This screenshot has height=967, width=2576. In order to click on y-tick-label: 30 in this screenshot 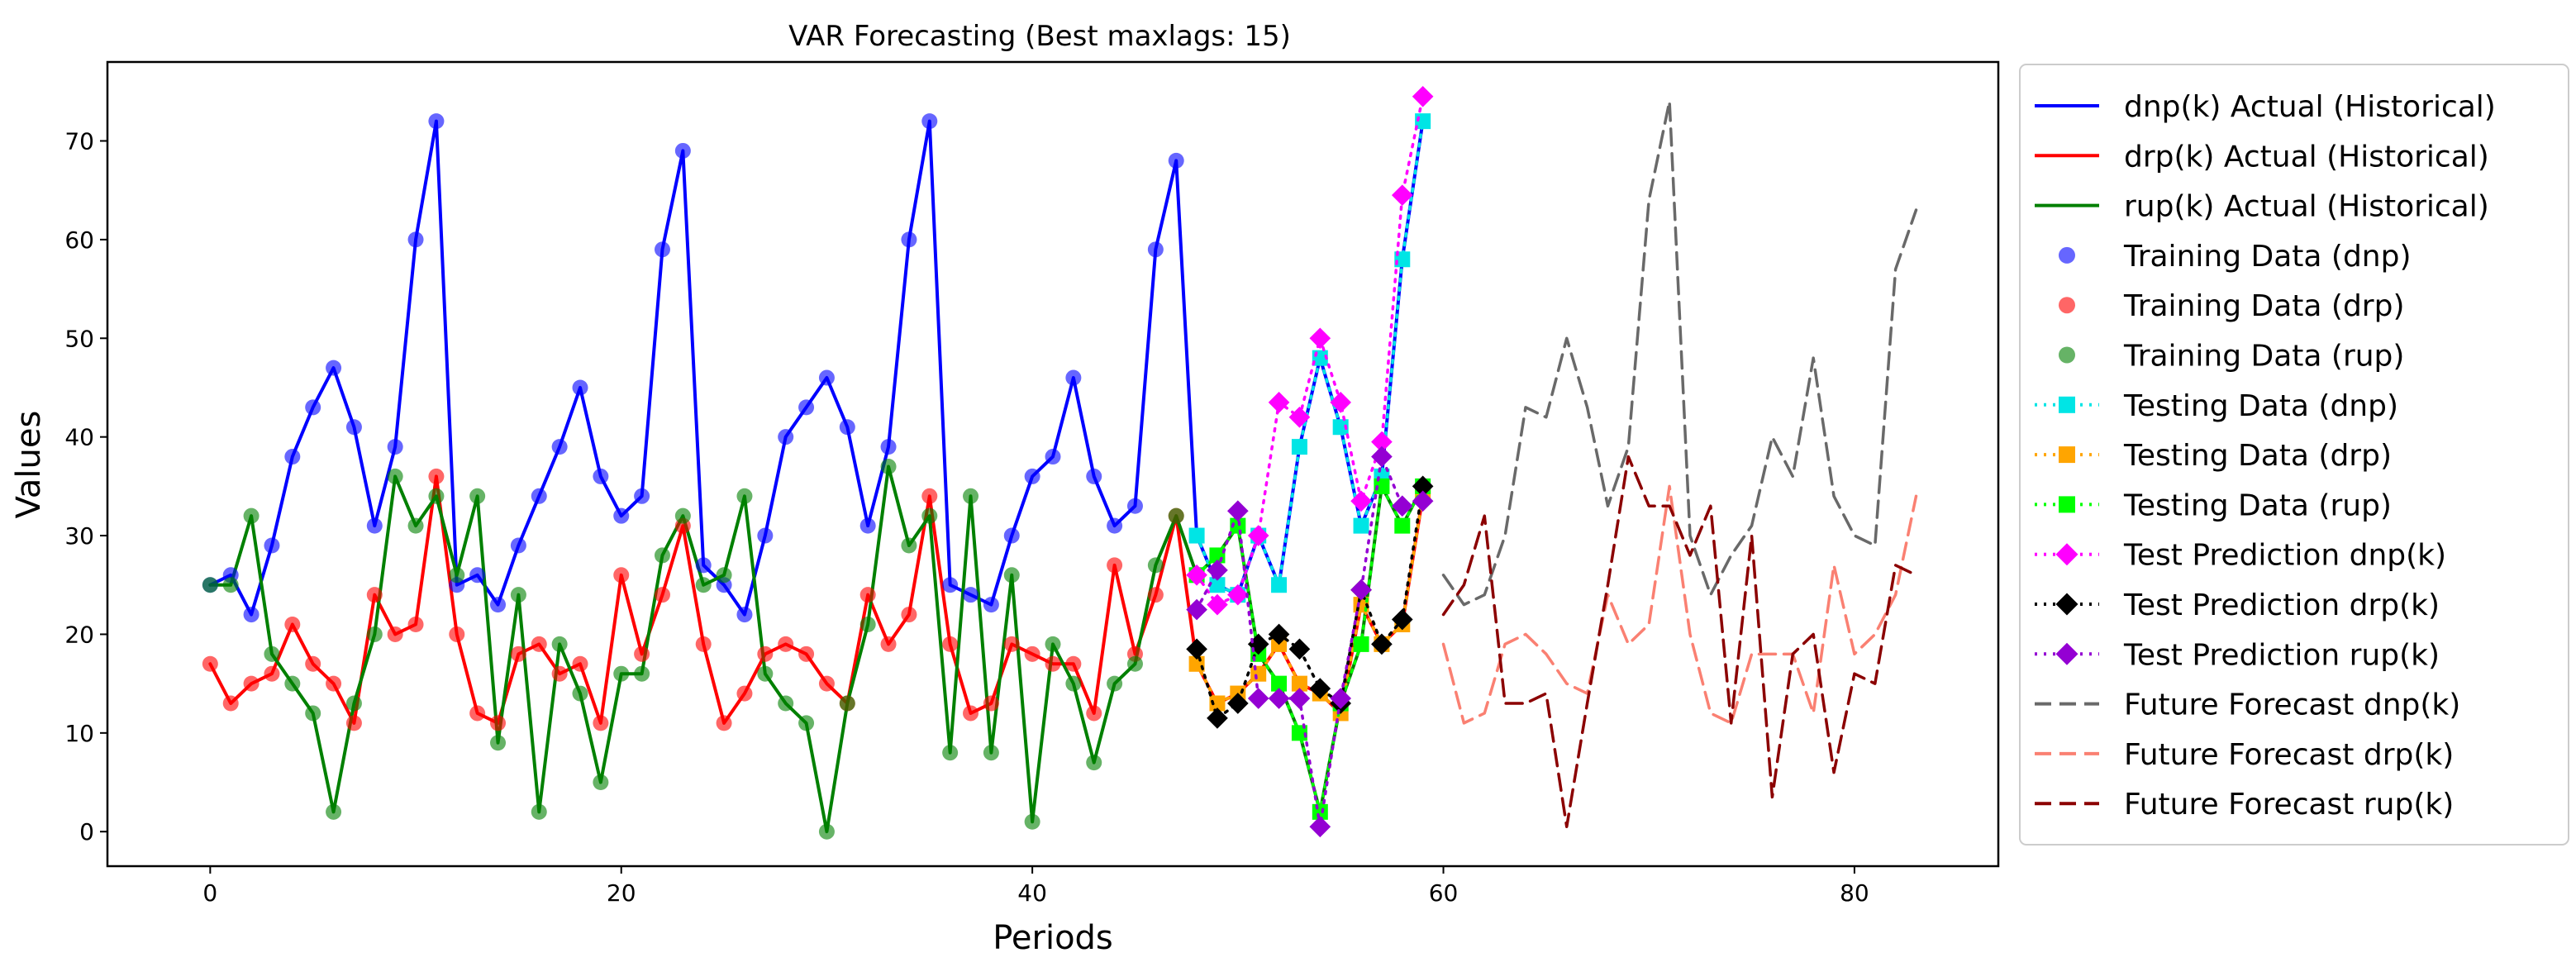, I will do `click(79, 536)`.